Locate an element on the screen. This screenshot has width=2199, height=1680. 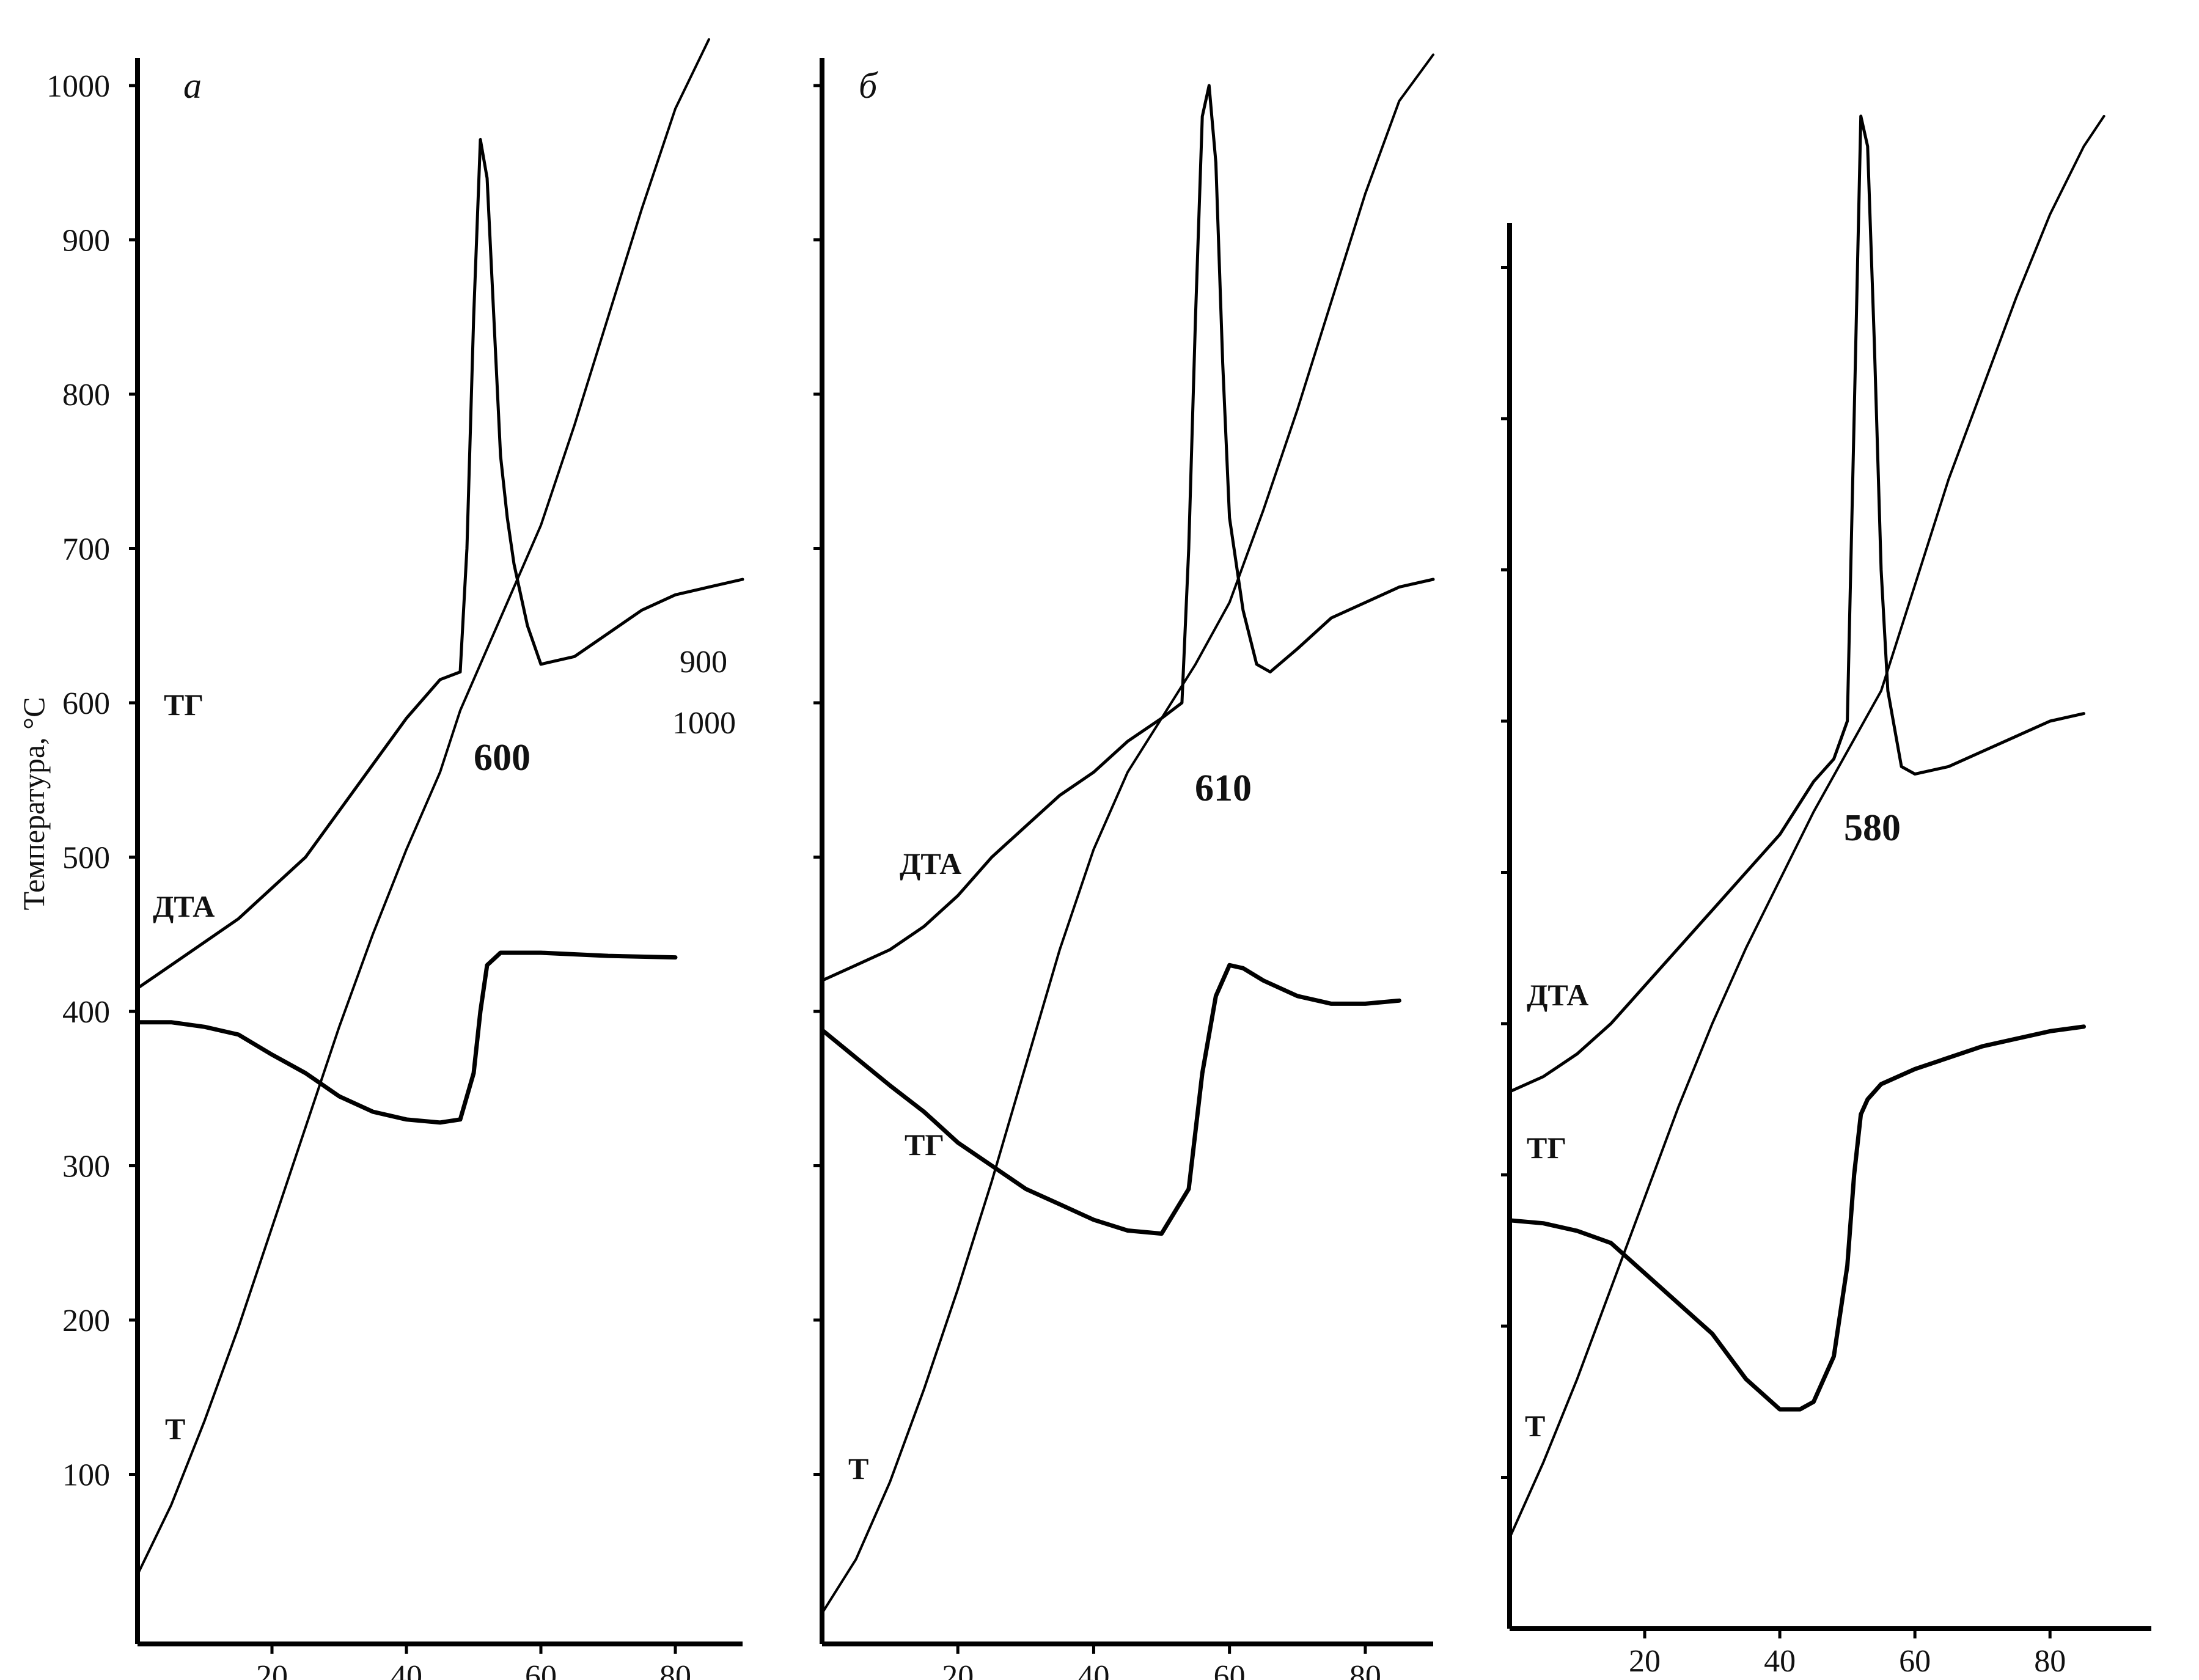
stray-label-900: 900 is located at coordinates (704, 662).